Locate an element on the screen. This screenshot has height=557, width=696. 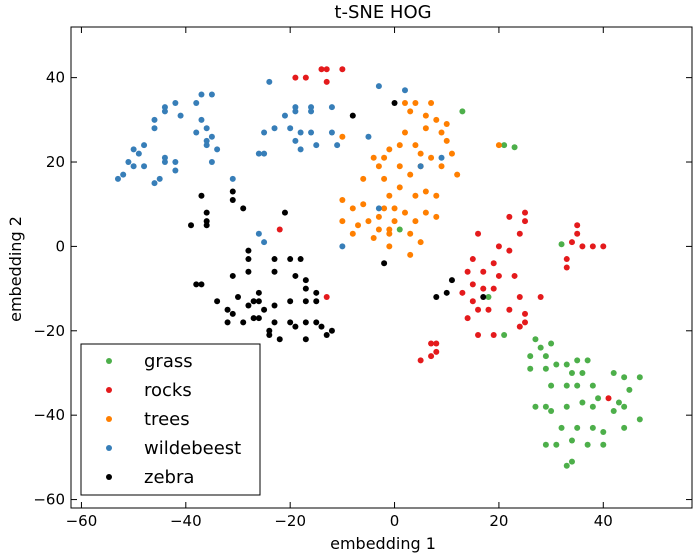
legend-marker-trees is located at coordinates (109, 419).